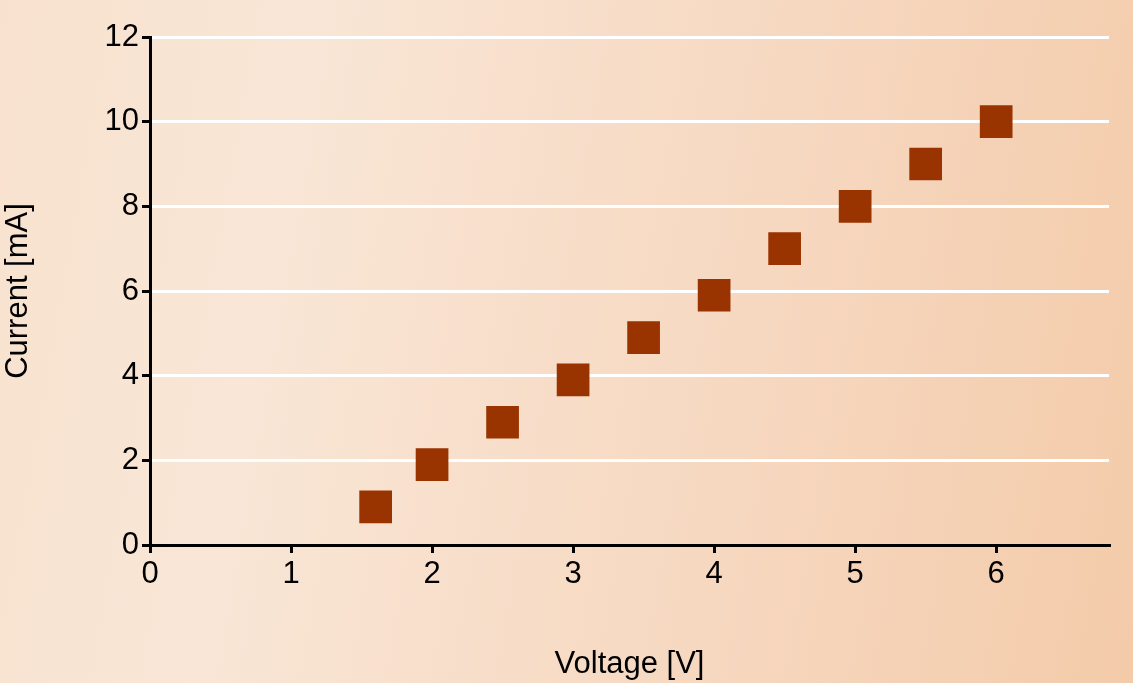  Describe the element at coordinates (855, 573) in the screenshot. I see `x-tick-label: 5` at that location.